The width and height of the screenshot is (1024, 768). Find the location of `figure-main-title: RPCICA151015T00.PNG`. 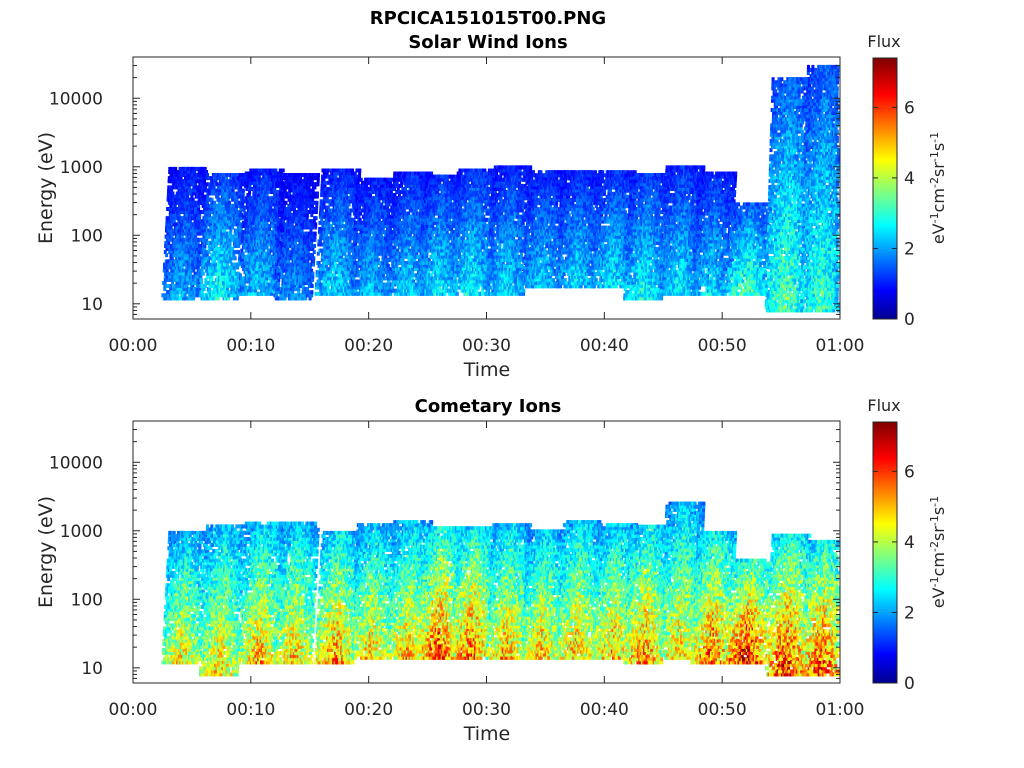

figure-main-title: RPCICA151015T00.PNG is located at coordinates (488, 18).